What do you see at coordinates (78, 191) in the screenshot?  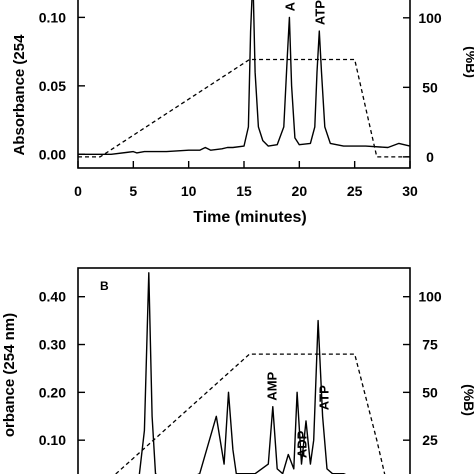 I see `panel-a-x-tick-label: 0` at bounding box center [78, 191].